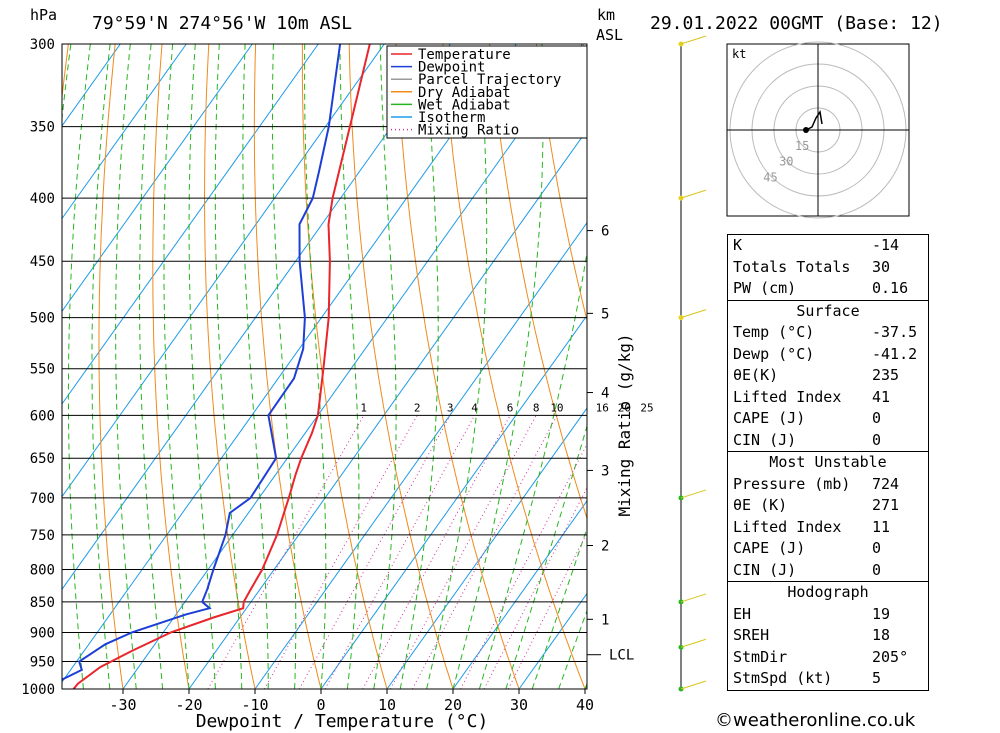 Image resolution: width=1000 pixels, height=733 pixels. Describe the element at coordinates (42, 459) in the screenshot. I see `pressure-tick-label: 650` at that location.